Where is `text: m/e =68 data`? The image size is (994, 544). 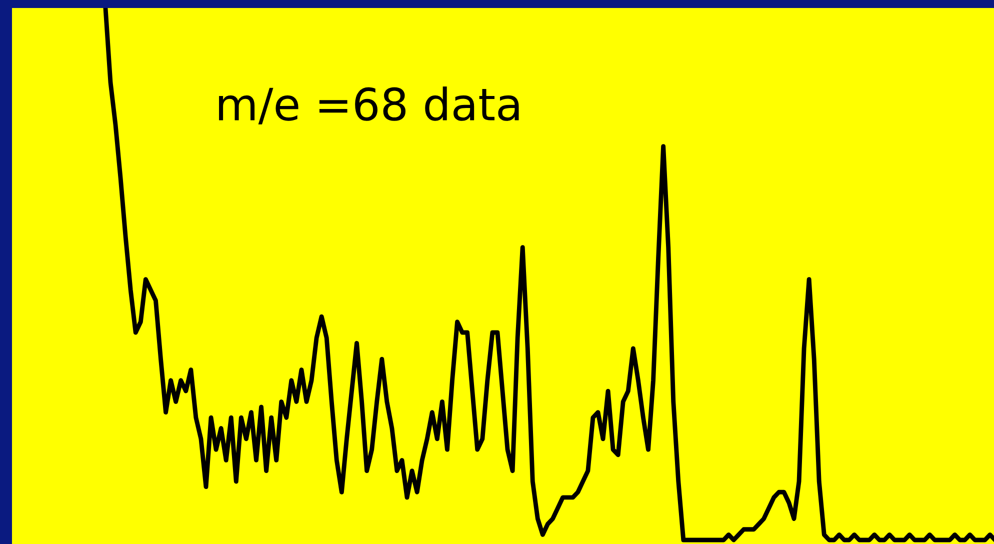
text: m/e =68 data is located at coordinates (369, 105).